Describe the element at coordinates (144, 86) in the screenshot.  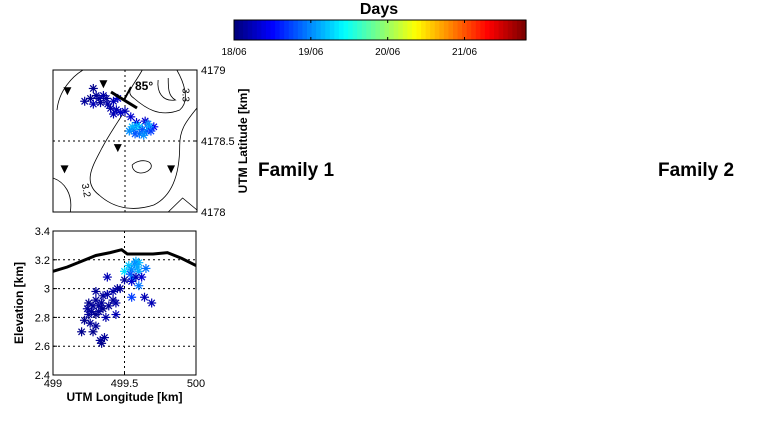
I see `angle-label: 85°` at that location.